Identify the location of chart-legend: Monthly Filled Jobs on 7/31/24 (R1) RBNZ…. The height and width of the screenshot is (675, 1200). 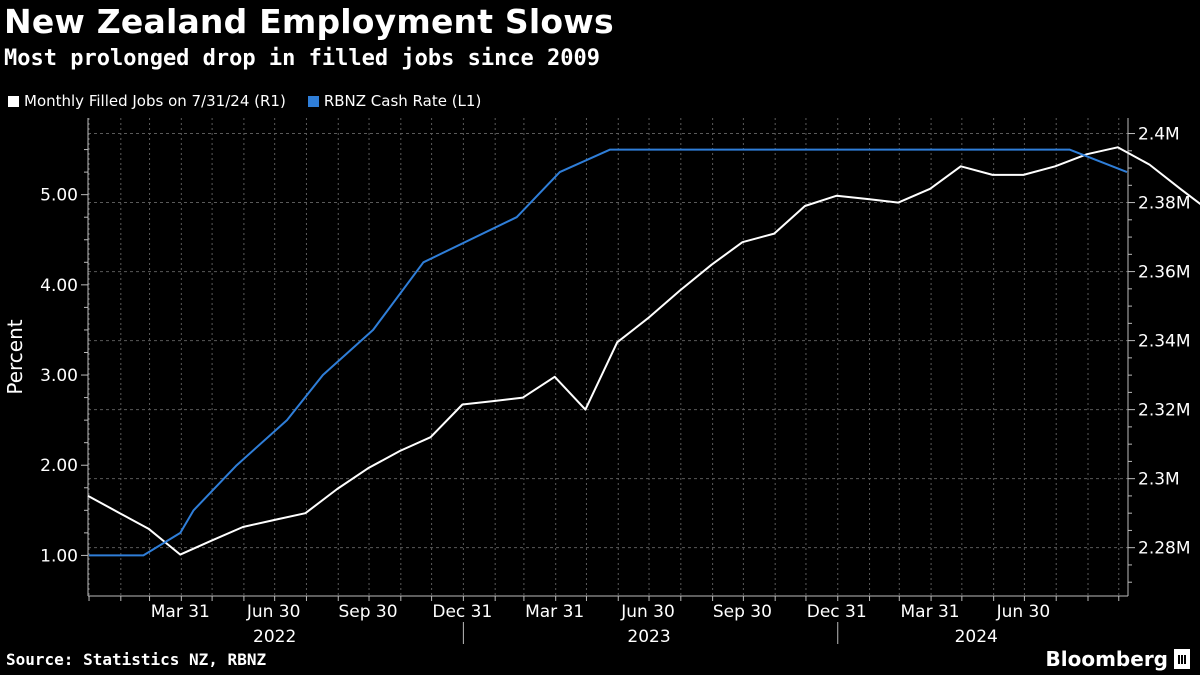
(244, 101).